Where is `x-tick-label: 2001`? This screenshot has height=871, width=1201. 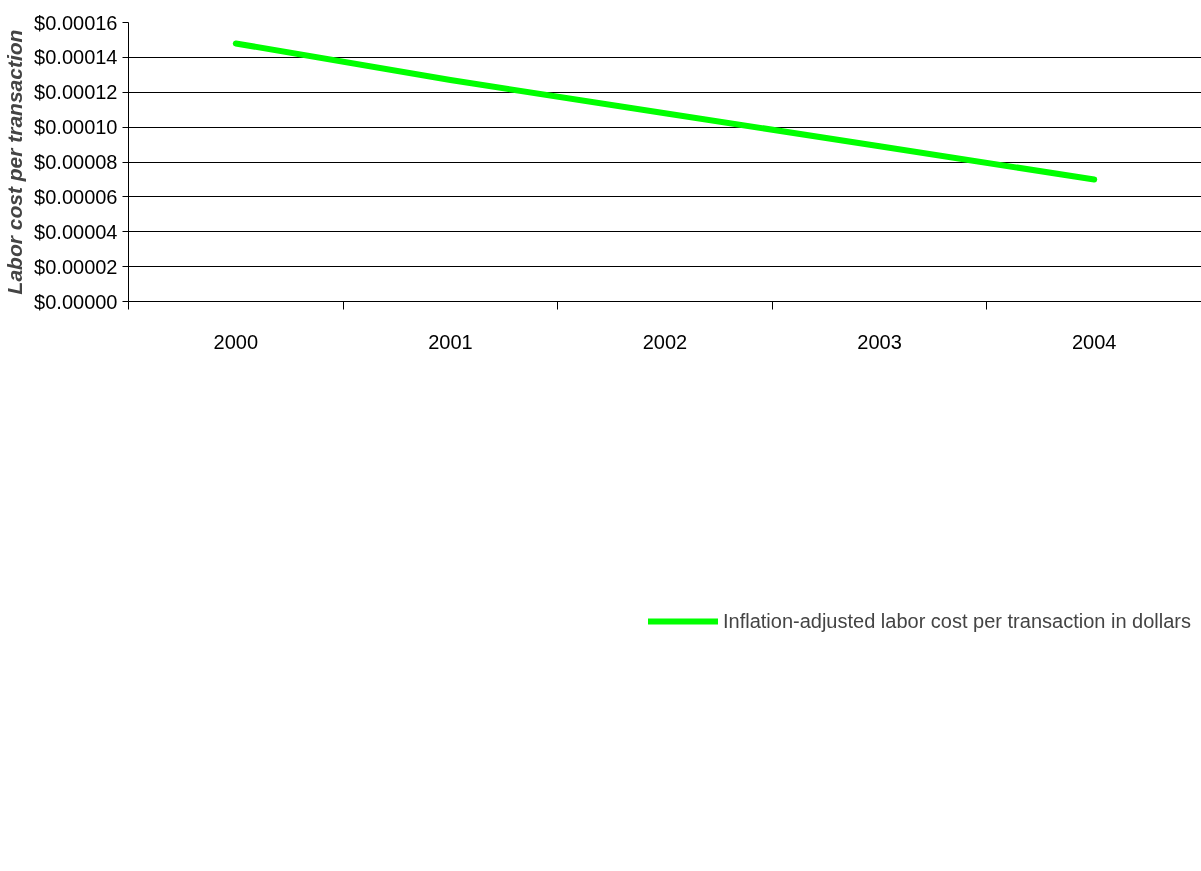
x-tick-label: 2001 is located at coordinates (450, 341).